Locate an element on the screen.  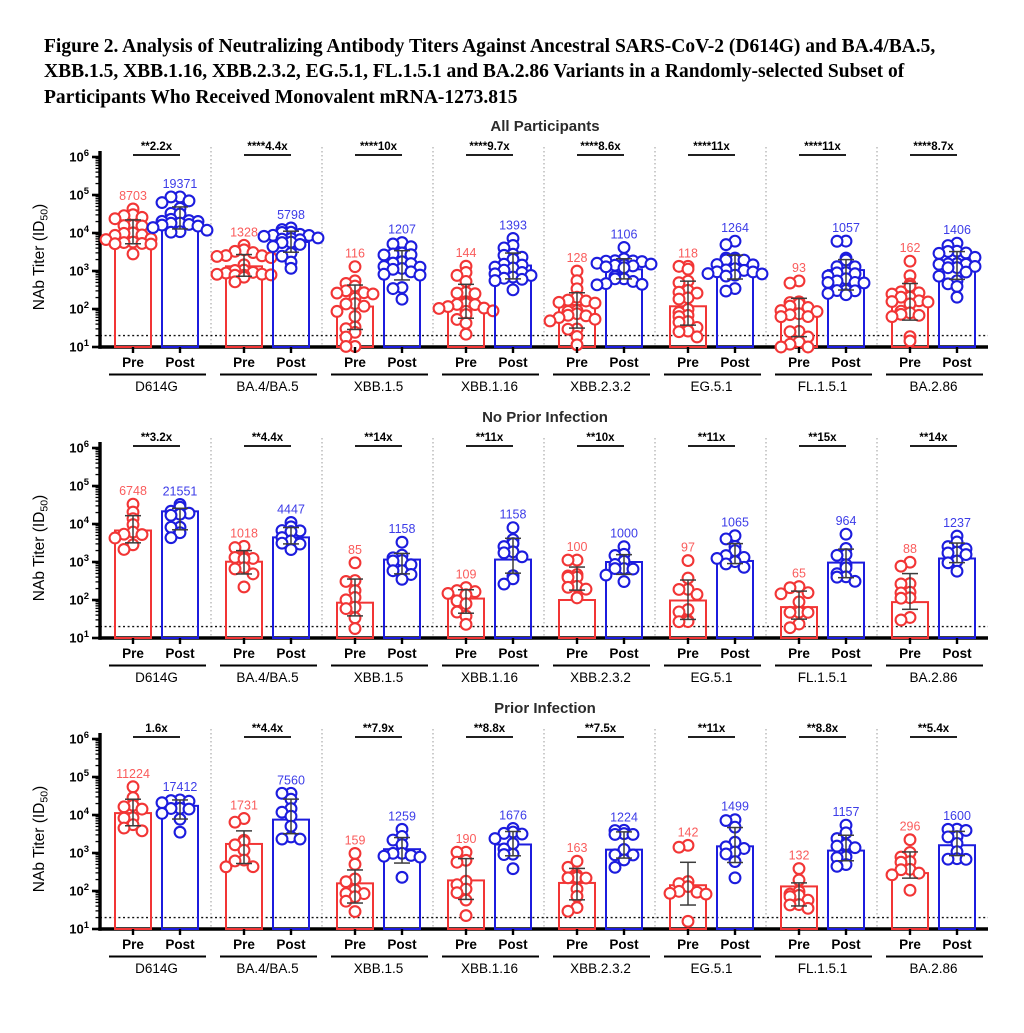
post-gmt-label: 5798 is located at coordinates (291, 215).